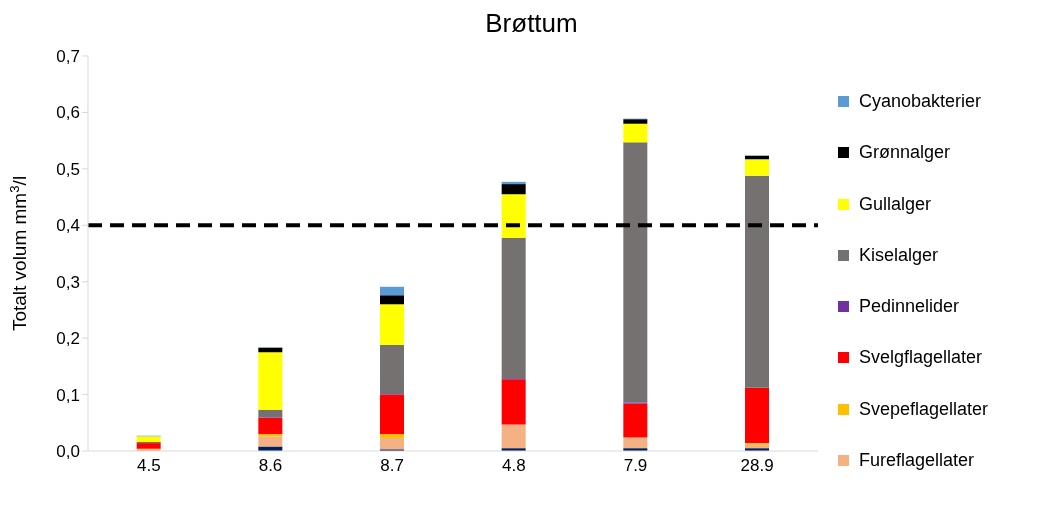 The height and width of the screenshot is (508, 1063). I want to click on legend-label: Grønnalger, so click(905, 153).